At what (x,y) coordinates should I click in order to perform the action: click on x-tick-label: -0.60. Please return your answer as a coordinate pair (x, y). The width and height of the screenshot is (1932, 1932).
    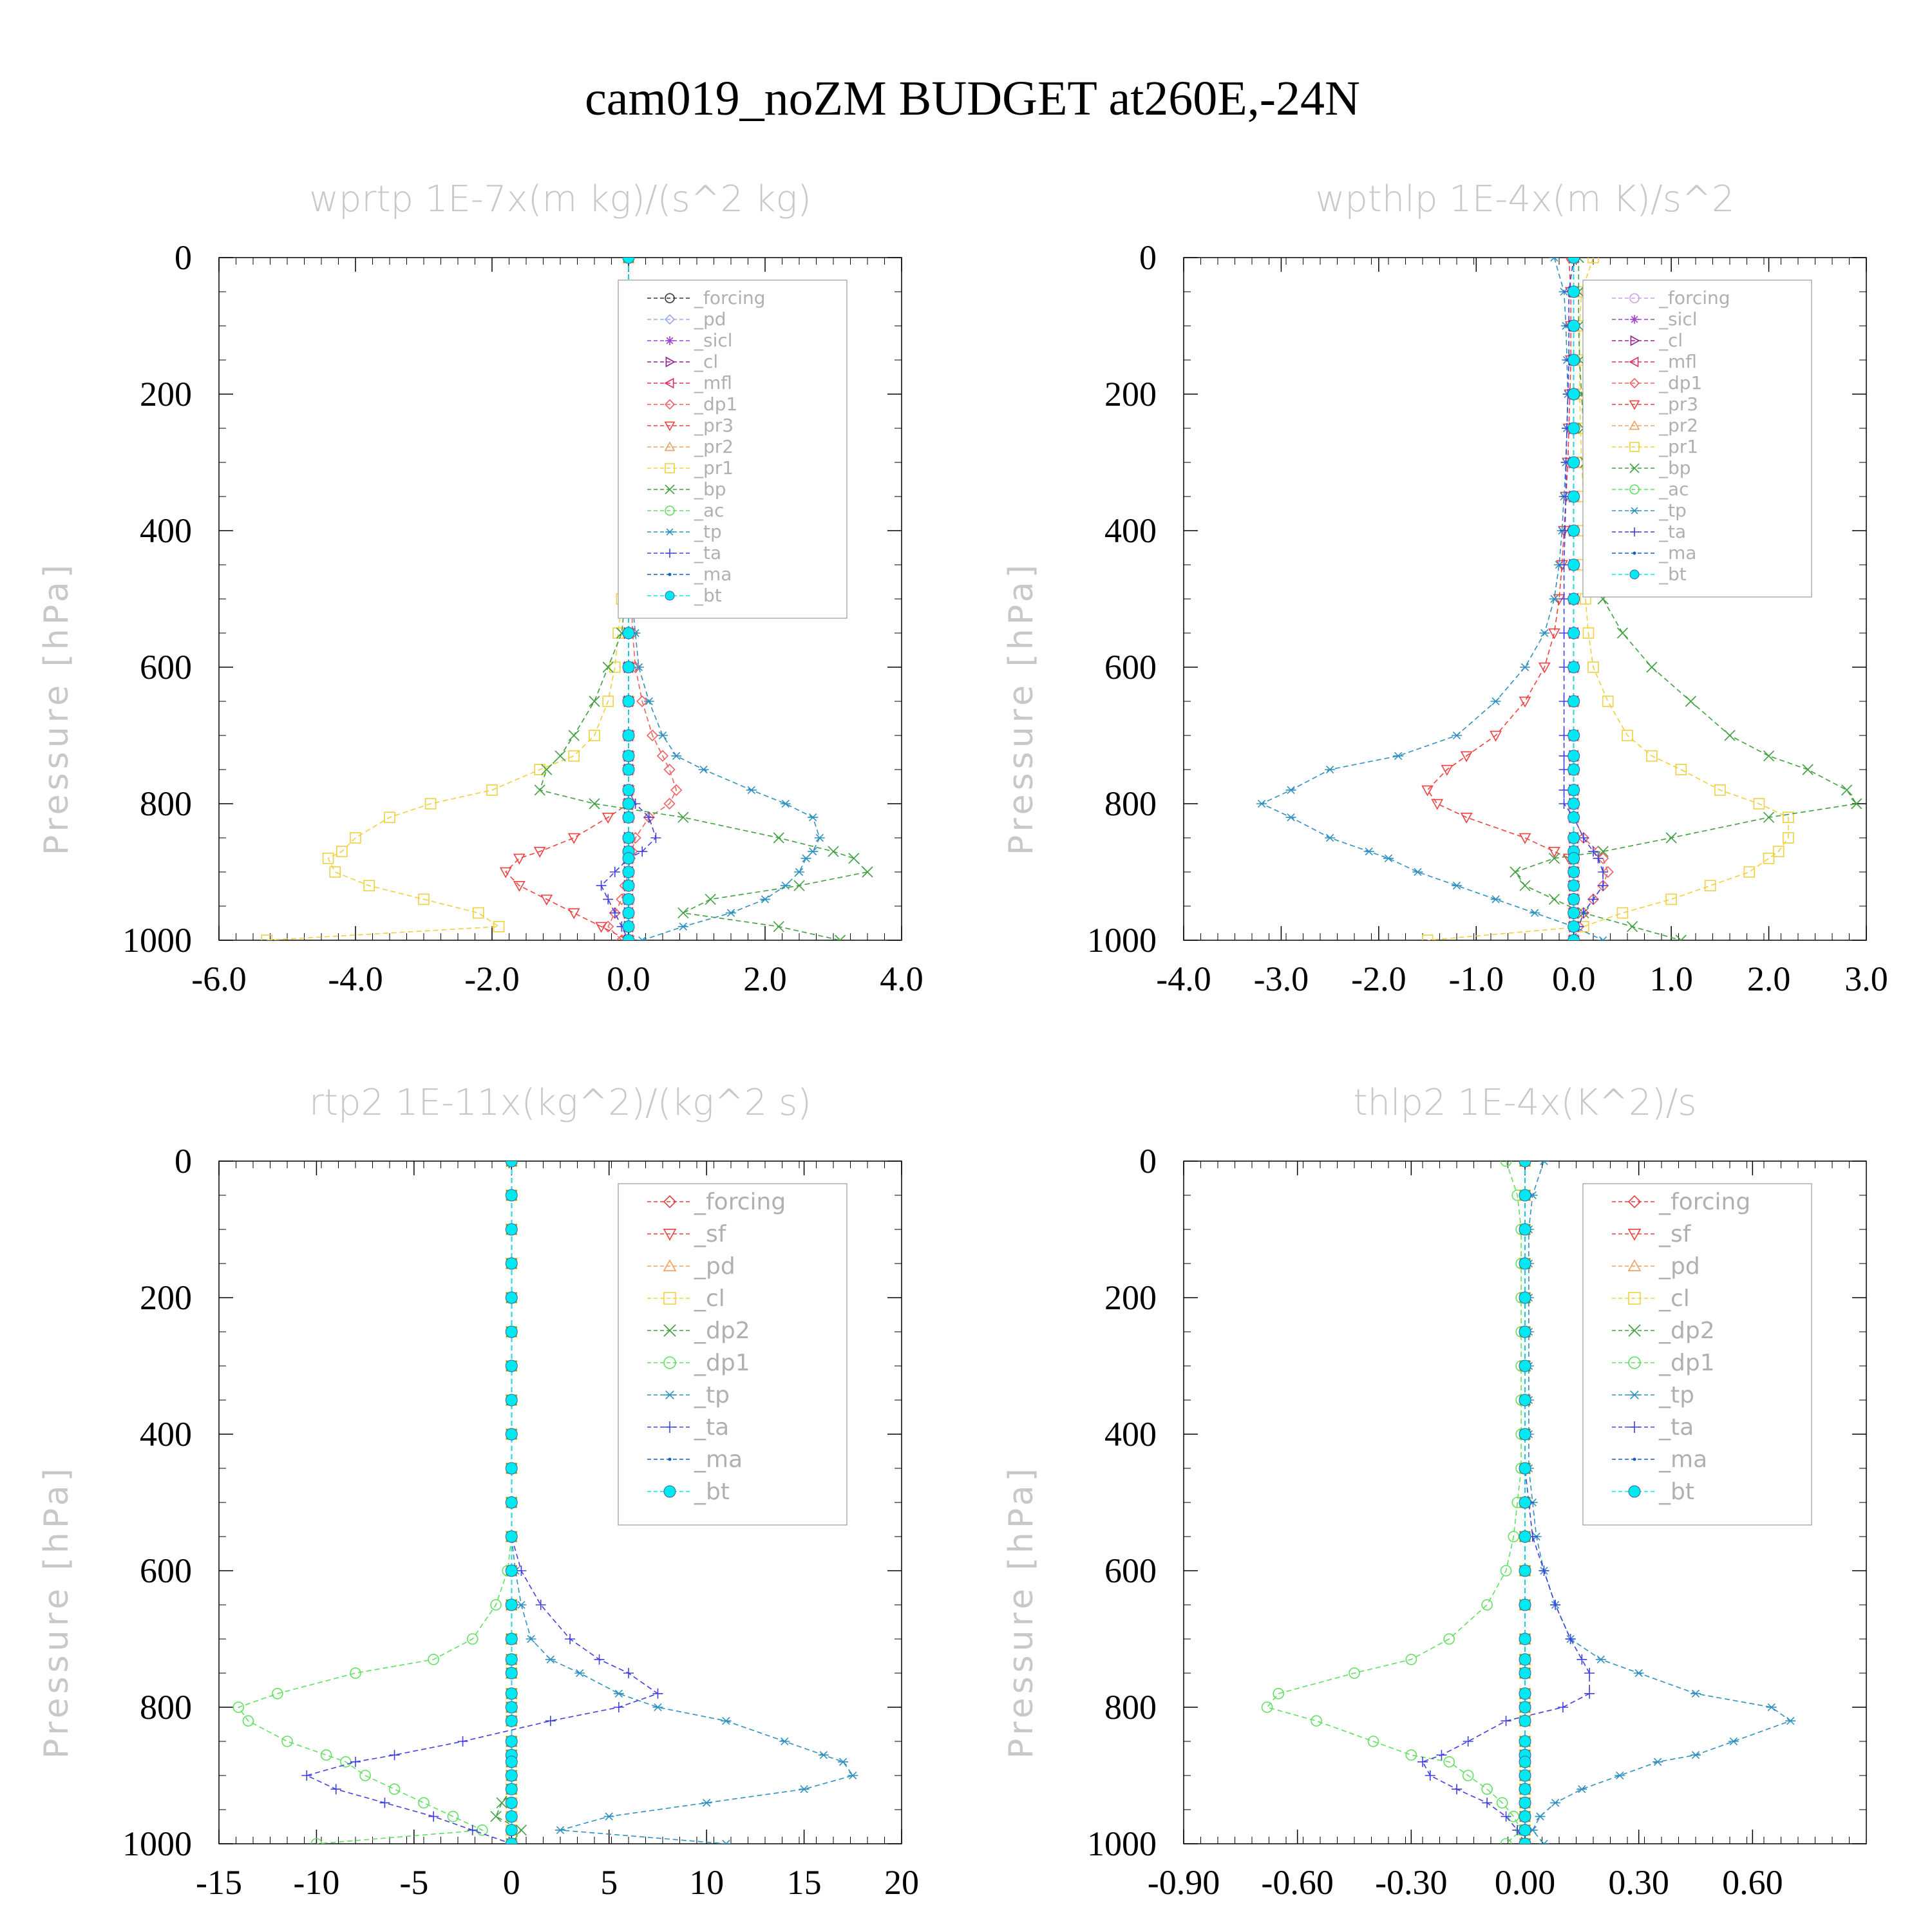
    Looking at the image, I should click on (1297, 1882).